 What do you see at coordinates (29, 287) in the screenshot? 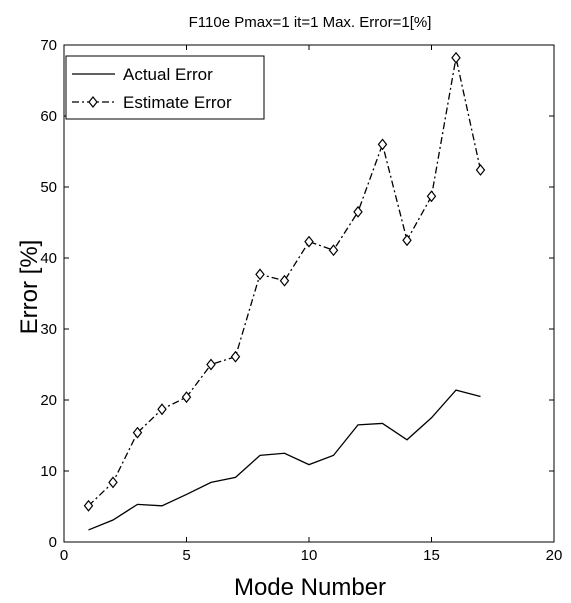
I see `y-axis-label: Error [%]` at bounding box center [29, 287].